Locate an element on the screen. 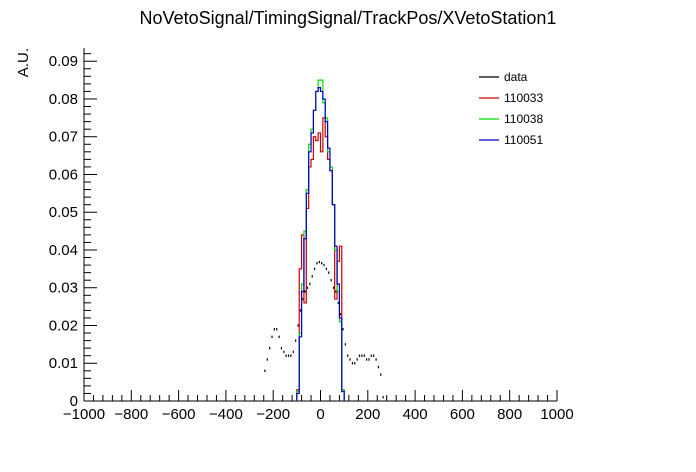 This screenshot has height=472, width=696. y-axis-label: A.U. is located at coordinates (23, 62).